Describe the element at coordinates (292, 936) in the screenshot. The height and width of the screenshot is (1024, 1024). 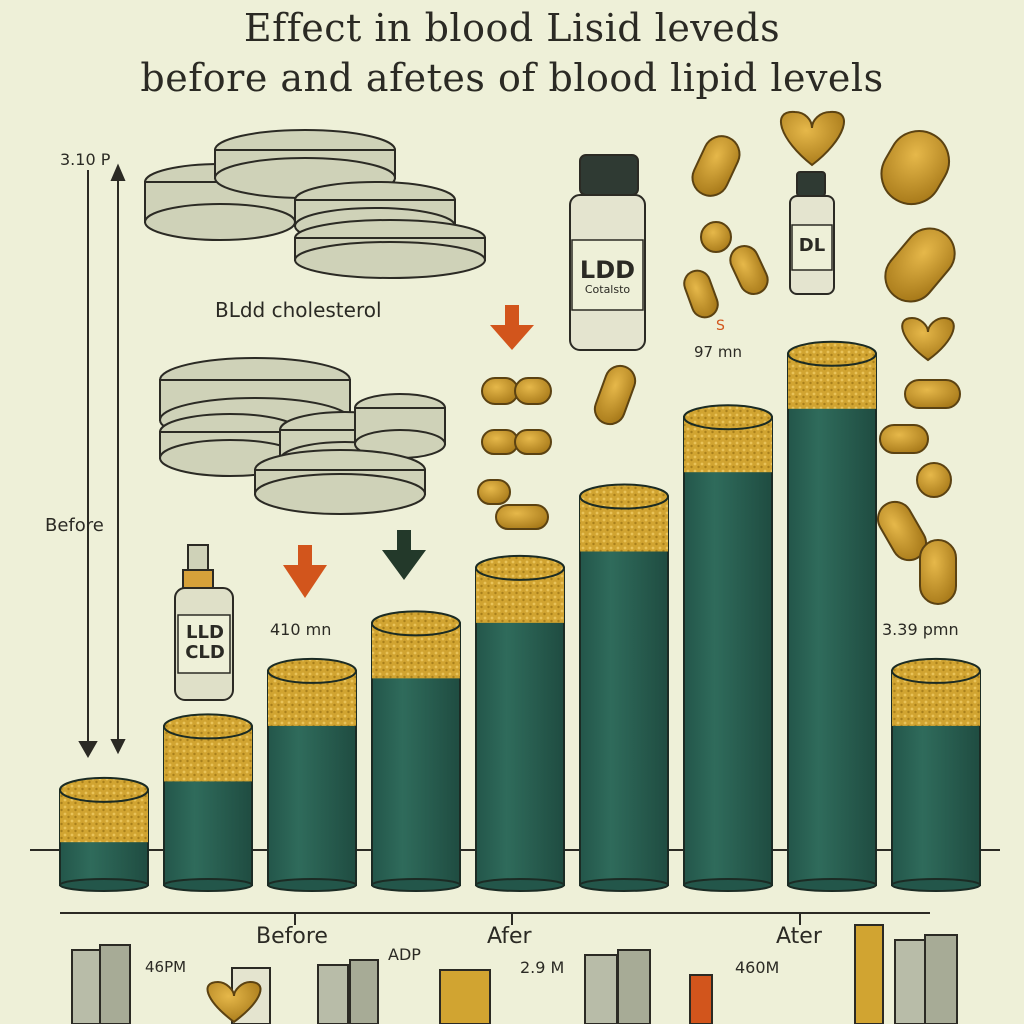
I see `x-label-before: Before` at that location.